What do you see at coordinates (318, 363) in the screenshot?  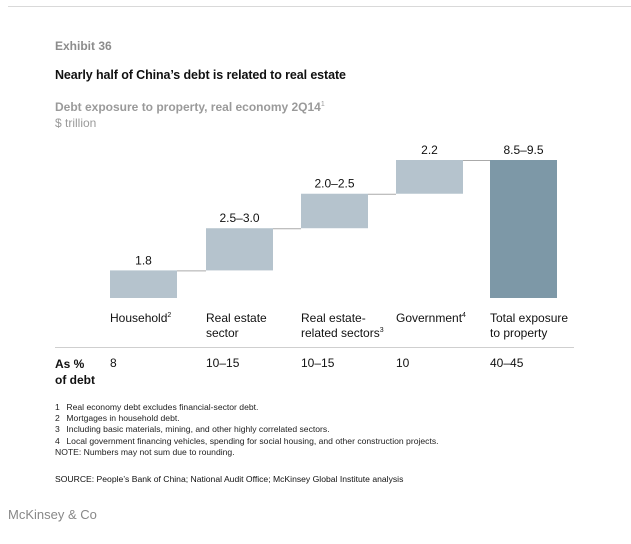 I see `pct-of-debt-3: 10–15` at bounding box center [318, 363].